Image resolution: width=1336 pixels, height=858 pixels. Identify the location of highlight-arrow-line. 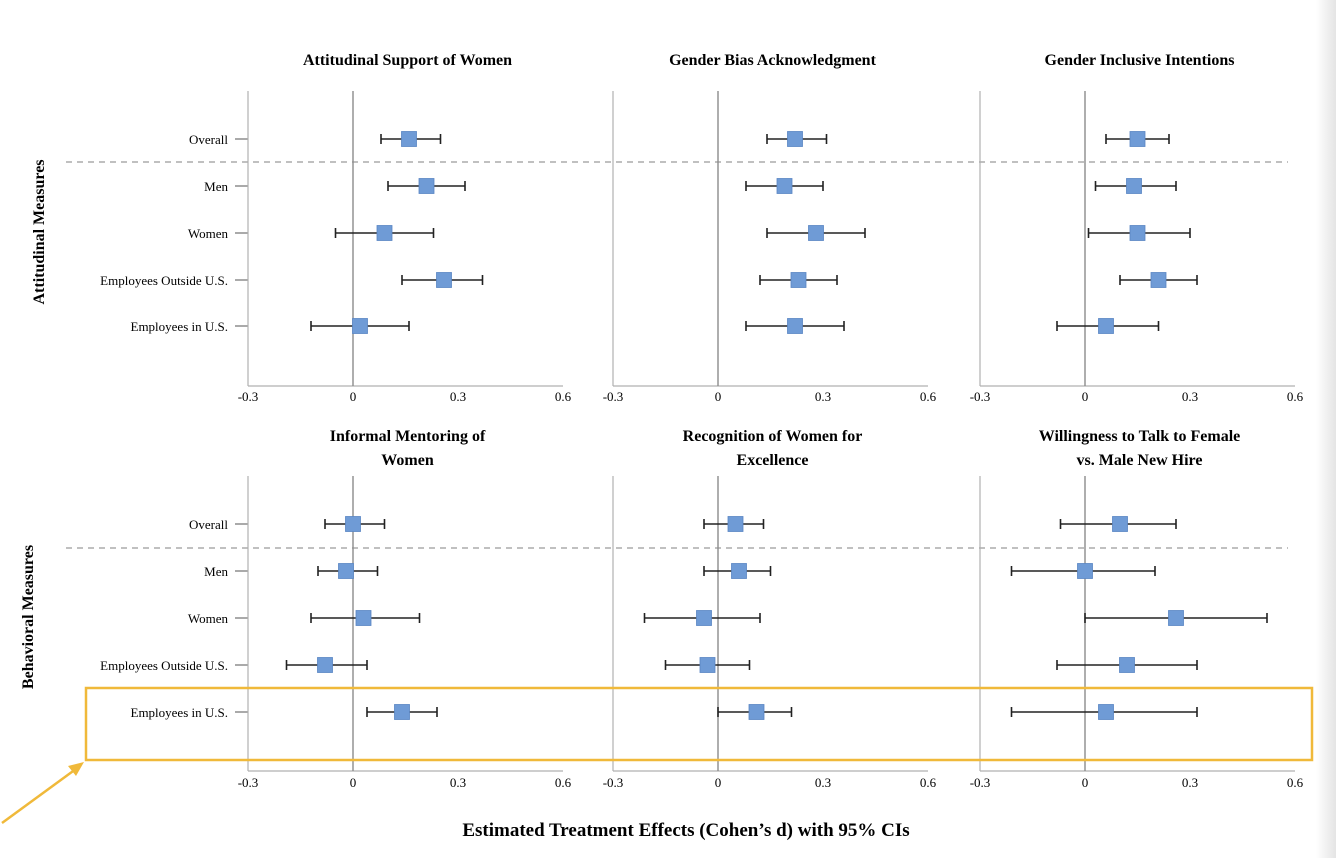
(41, 794).